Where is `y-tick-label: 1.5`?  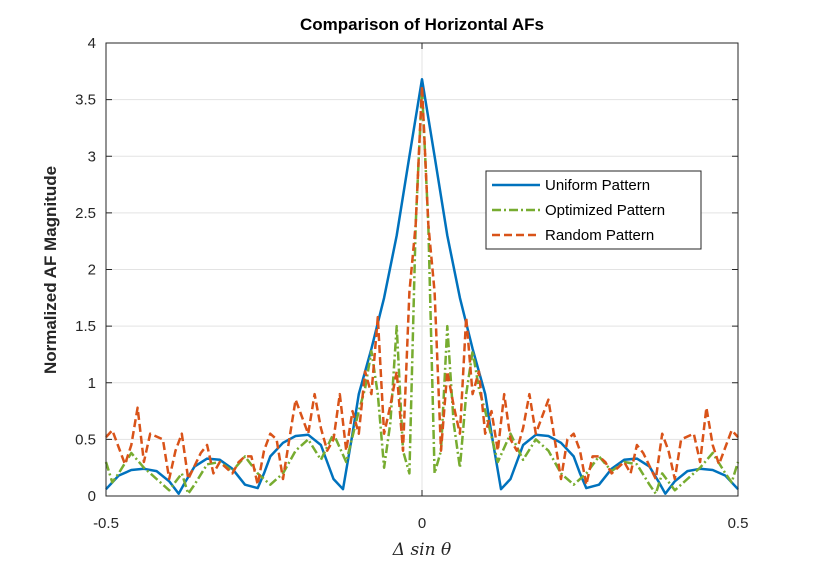
y-tick-label: 1.5 is located at coordinates (85, 326).